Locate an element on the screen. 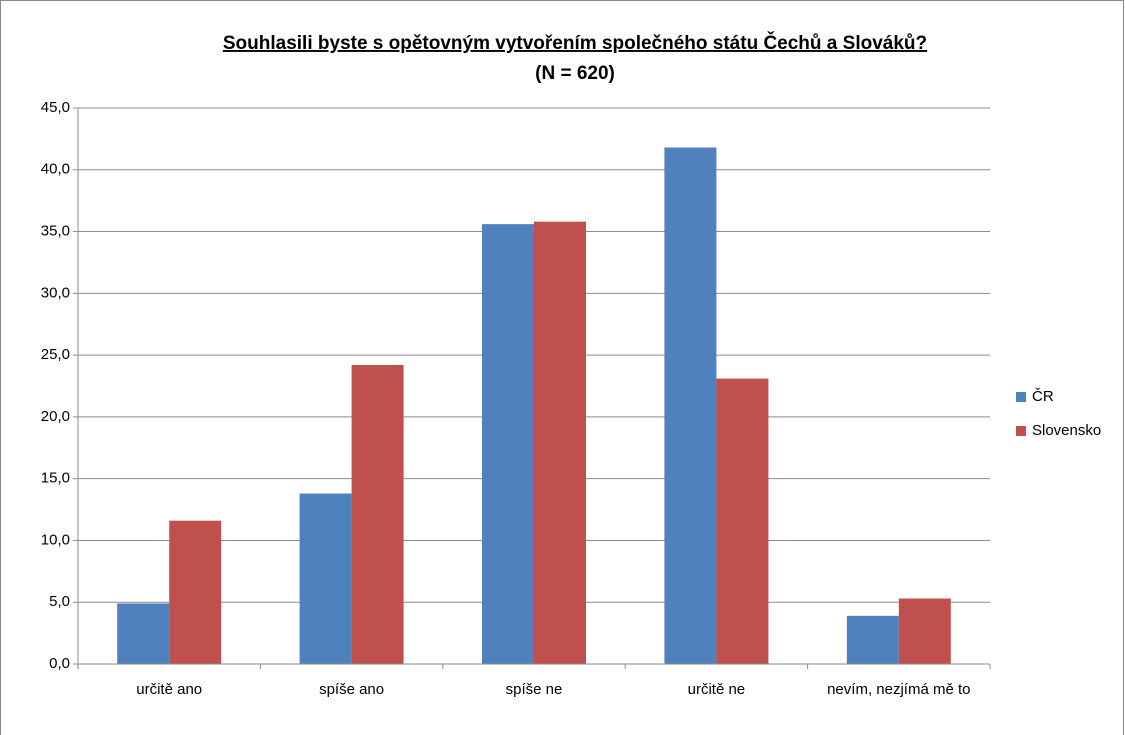 Image resolution: width=1125 pixels, height=735 pixels. y-tick-label: 15,0 is located at coordinates (55, 478).